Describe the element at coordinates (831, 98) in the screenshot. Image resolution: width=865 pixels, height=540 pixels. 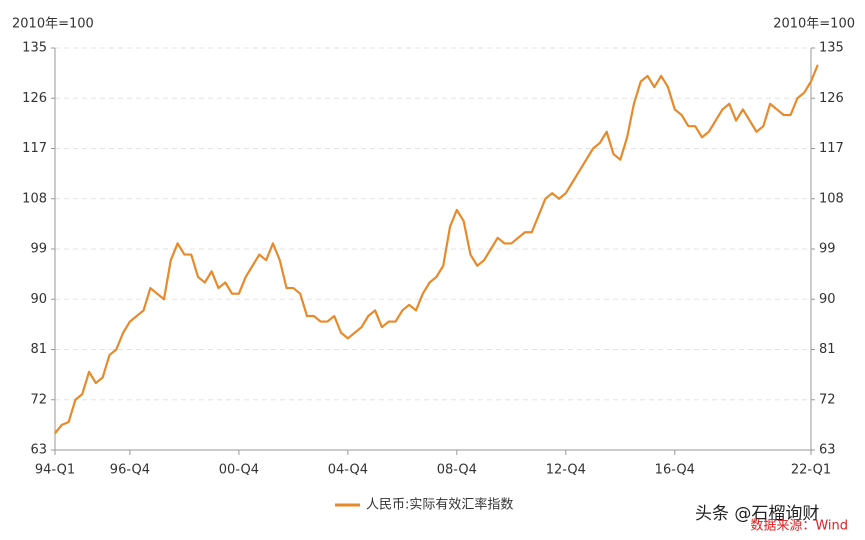
I see `y2-tick-label: 126` at that location.